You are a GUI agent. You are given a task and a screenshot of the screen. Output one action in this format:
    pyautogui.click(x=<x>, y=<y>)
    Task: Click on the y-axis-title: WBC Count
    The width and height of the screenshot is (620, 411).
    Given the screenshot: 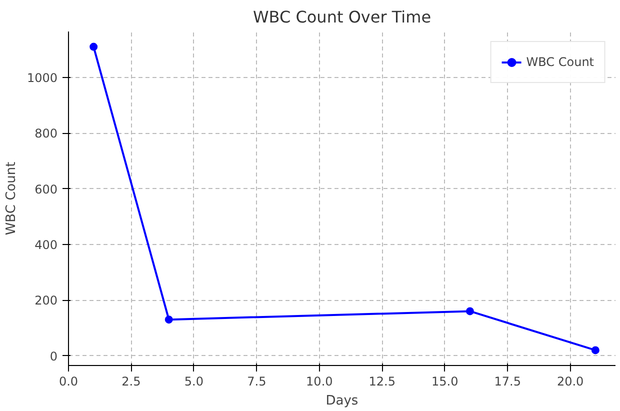 What is the action you would take?
    pyautogui.click(x=11, y=199)
    